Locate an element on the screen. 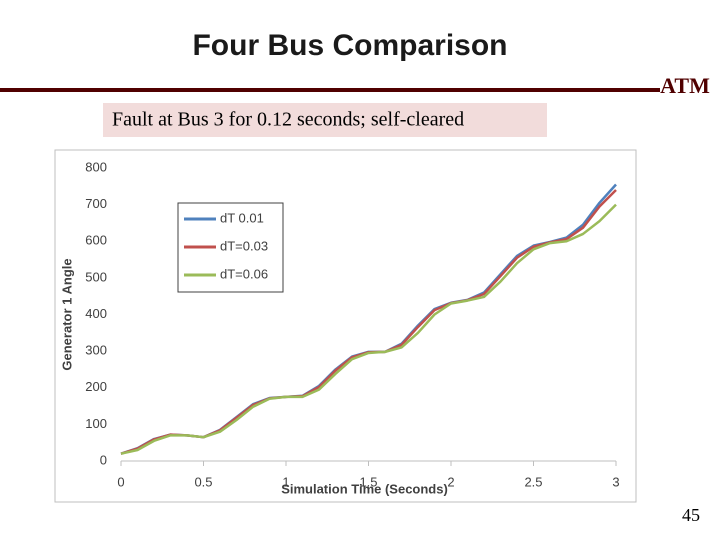 Image resolution: width=720 pixels, height=545 pixels. x-tick-label: 1.5 is located at coordinates (368, 481).